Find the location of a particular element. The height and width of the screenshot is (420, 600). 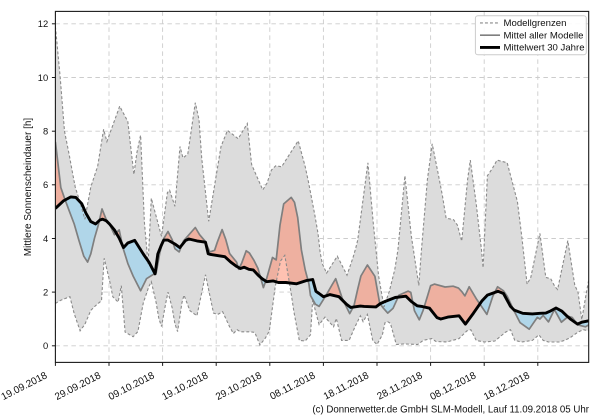

svg-text: Modellgrenzen is located at coordinates (535, 23).